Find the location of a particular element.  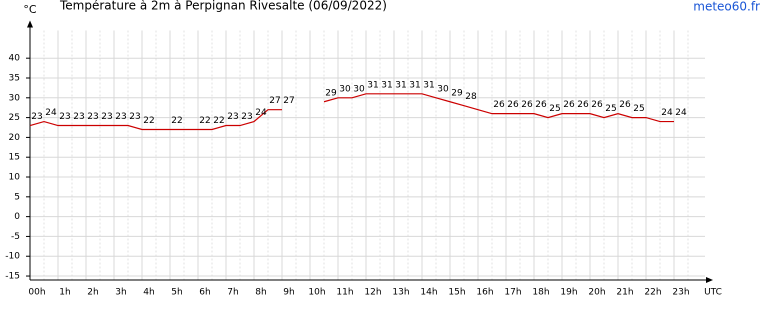

x-tick-label: 5h is located at coordinates (176, 293).